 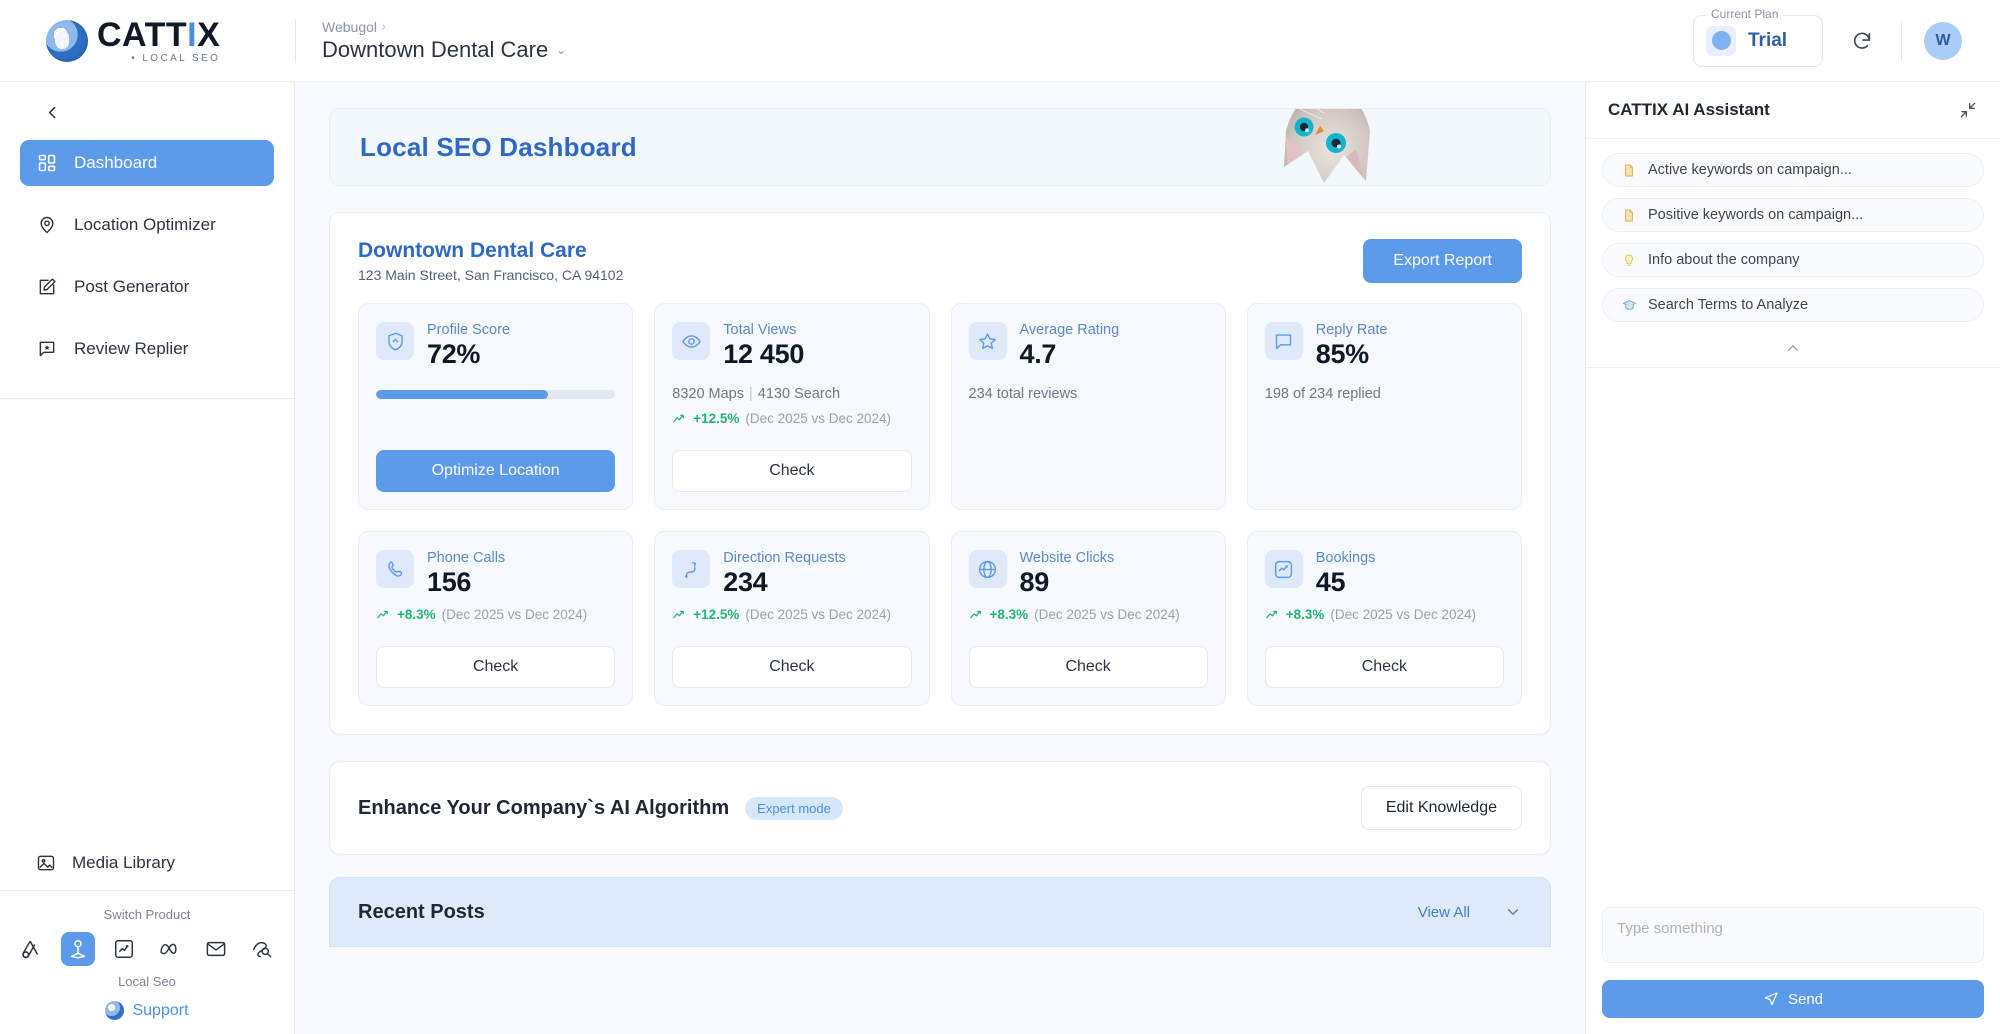 I want to click on meta-icon, so click(x=170, y=949).